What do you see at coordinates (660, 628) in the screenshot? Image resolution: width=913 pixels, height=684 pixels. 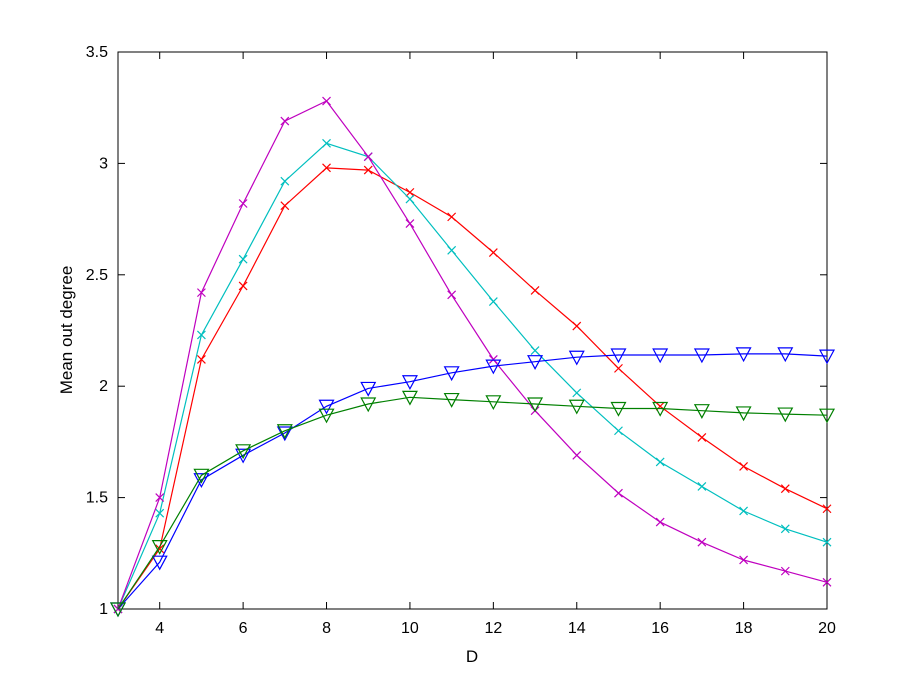 I see `x-tick-label: 16` at bounding box center [660, 628].